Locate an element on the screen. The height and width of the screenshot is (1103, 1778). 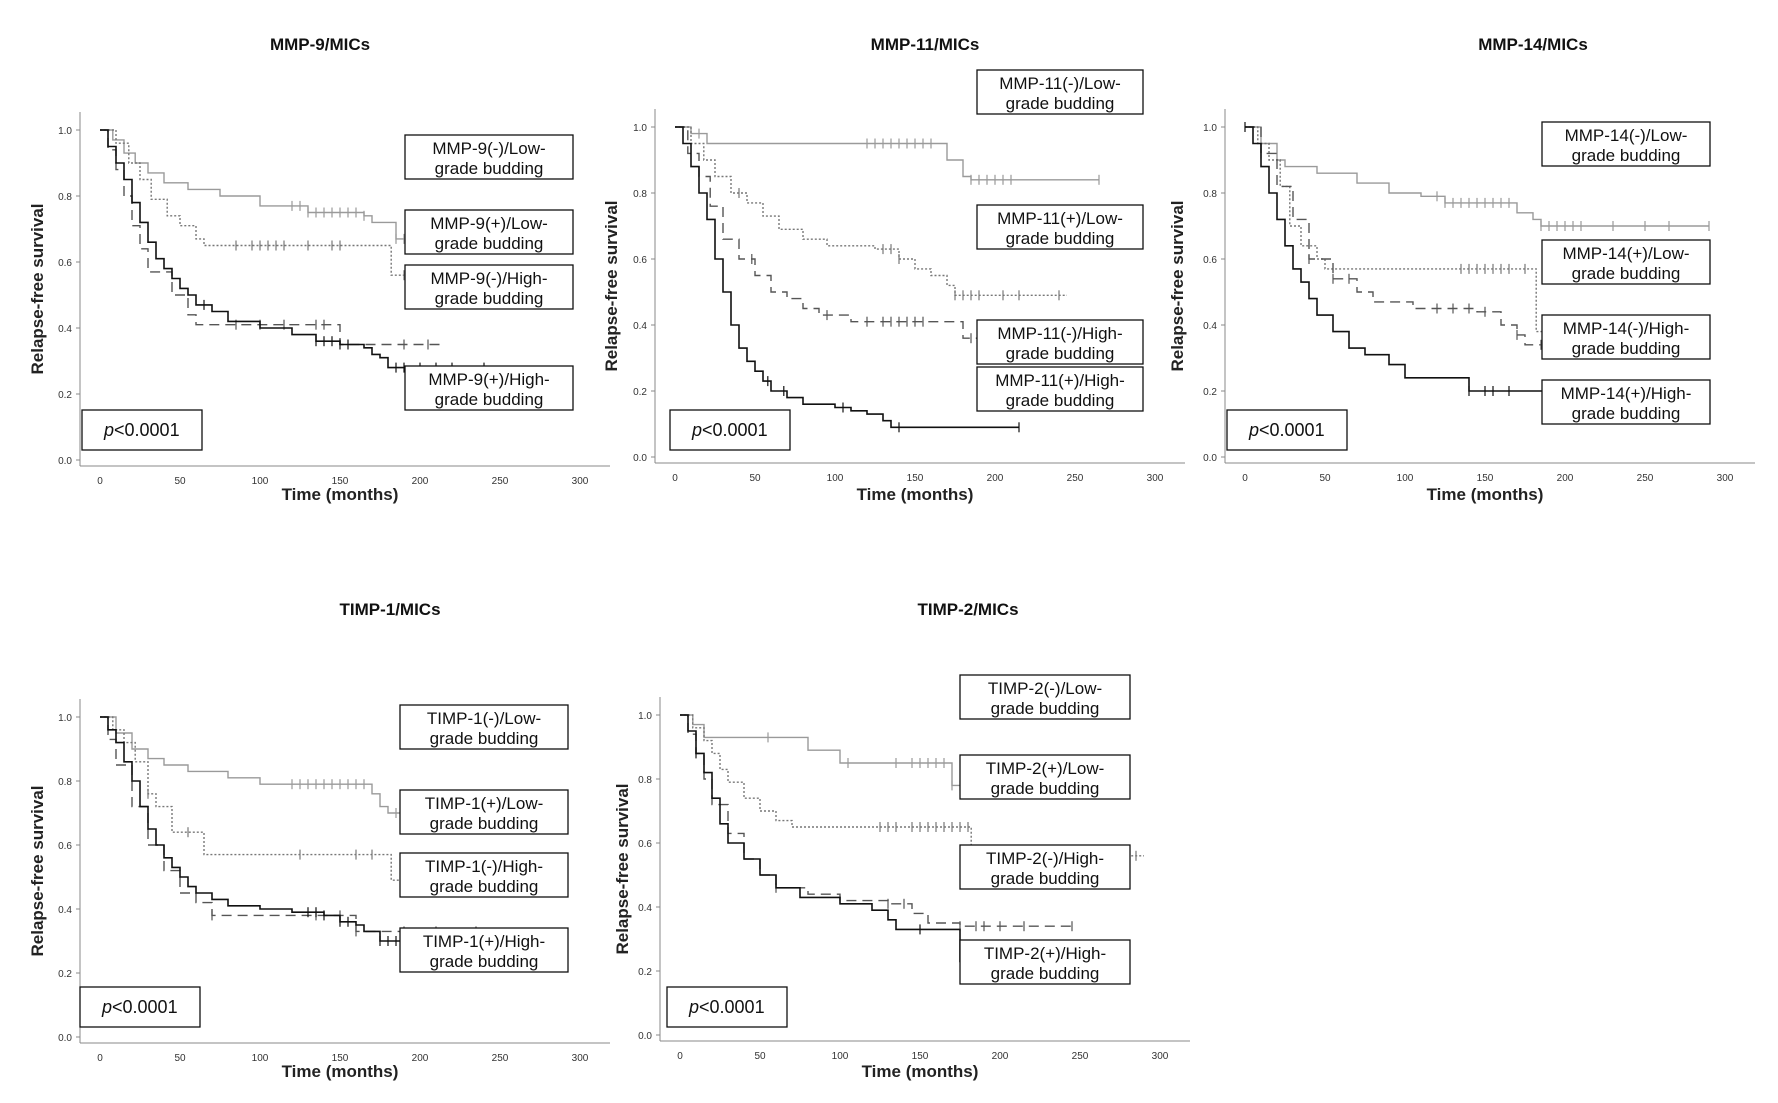
legend-box: TIMP-2(+)/Low-grade budding is located at coordinates (1045, 777).